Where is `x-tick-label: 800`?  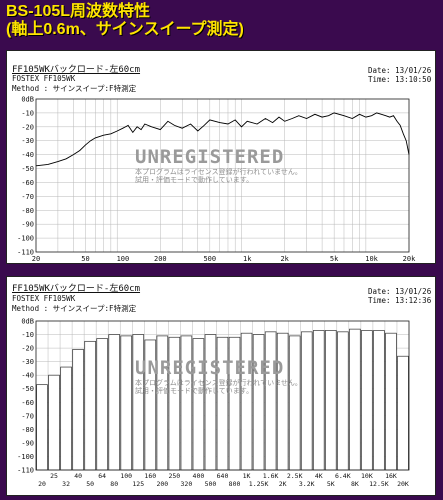 x-tick-label: 800 is located at coordinates (235, 484).